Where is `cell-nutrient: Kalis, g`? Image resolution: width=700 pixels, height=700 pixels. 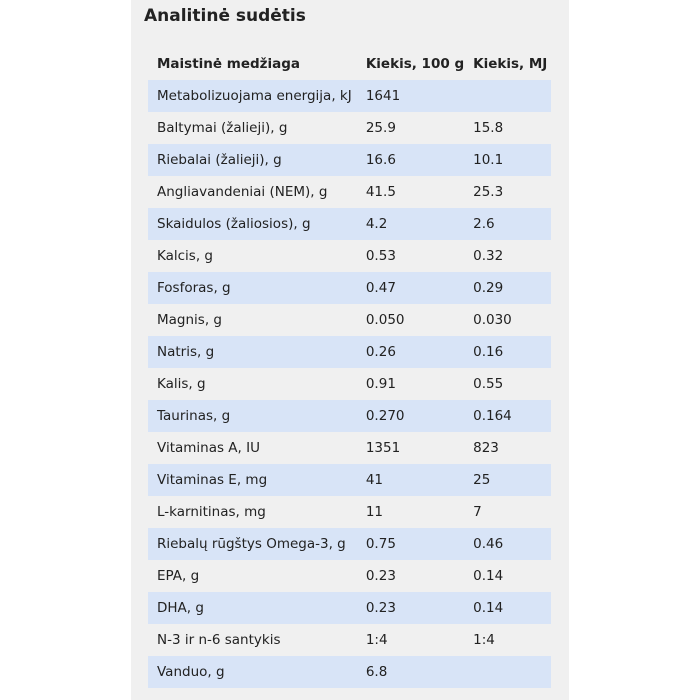 cell-nutrient: Kalis, g is located at coordinates (252, 384).